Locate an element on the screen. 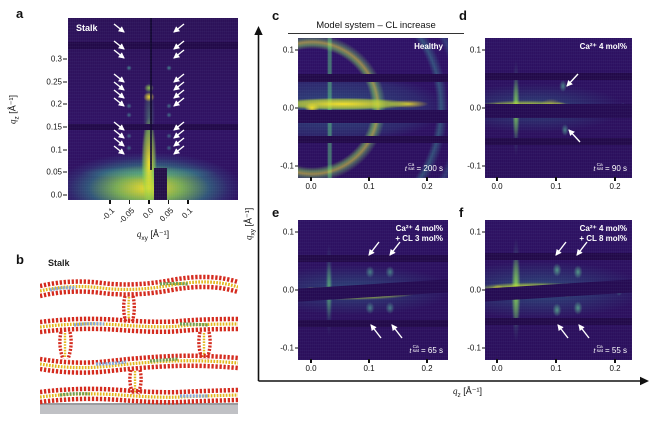  panel-c-label: c is located at coordinates (276, 15).